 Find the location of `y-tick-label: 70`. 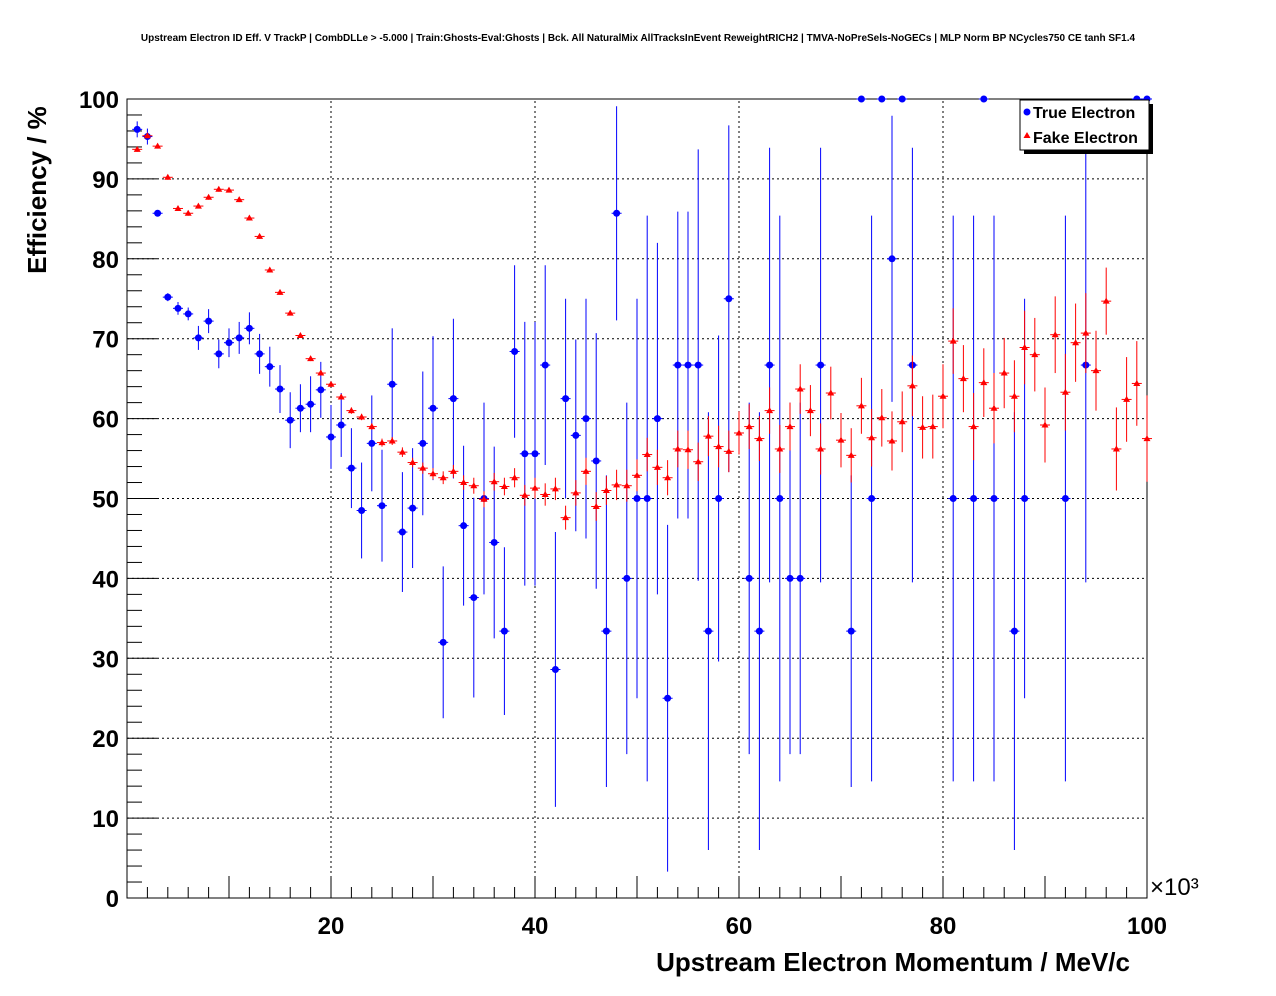

y-tick-label: 70 is located at coordinates (105, 340).